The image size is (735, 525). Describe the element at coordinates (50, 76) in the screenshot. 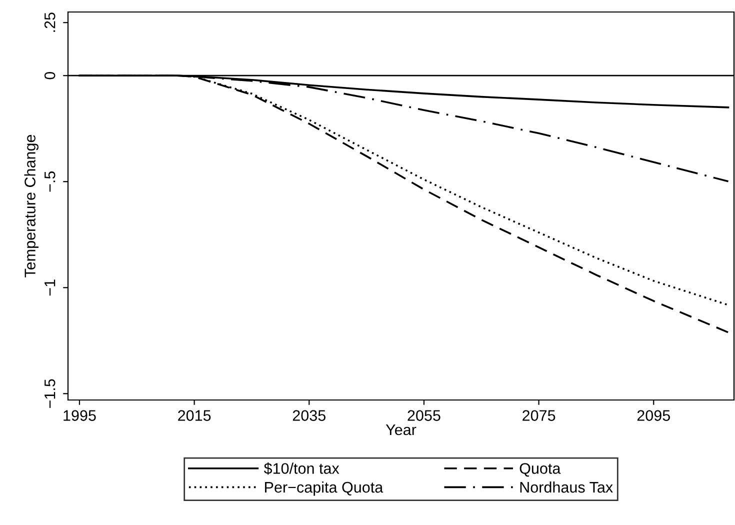

I see `y-tick-label: 0` at that location.